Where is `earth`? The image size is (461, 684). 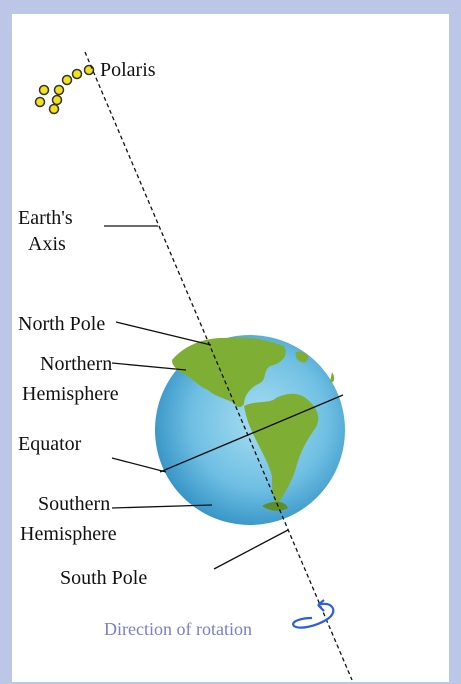
earth is located at coordinates (250, 430).